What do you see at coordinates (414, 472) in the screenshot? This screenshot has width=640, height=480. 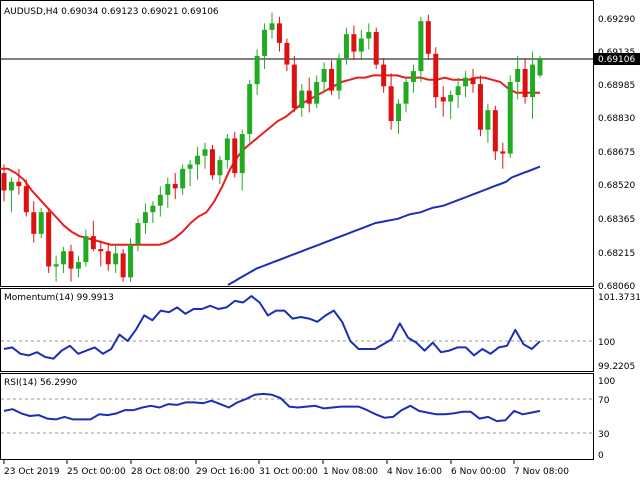 I see `time-label: 4 Nov 16:00` at bounding box center [414, 472].